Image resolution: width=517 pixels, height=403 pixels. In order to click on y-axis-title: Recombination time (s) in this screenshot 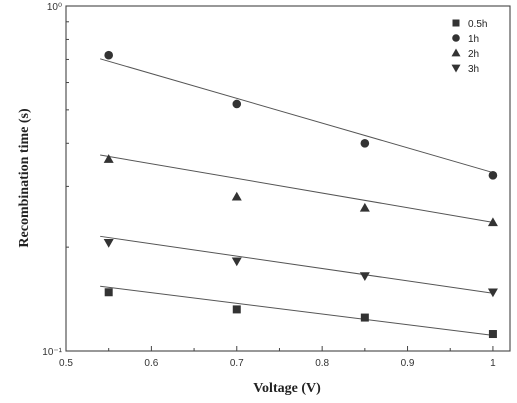, I will do `click(24, 178)`.